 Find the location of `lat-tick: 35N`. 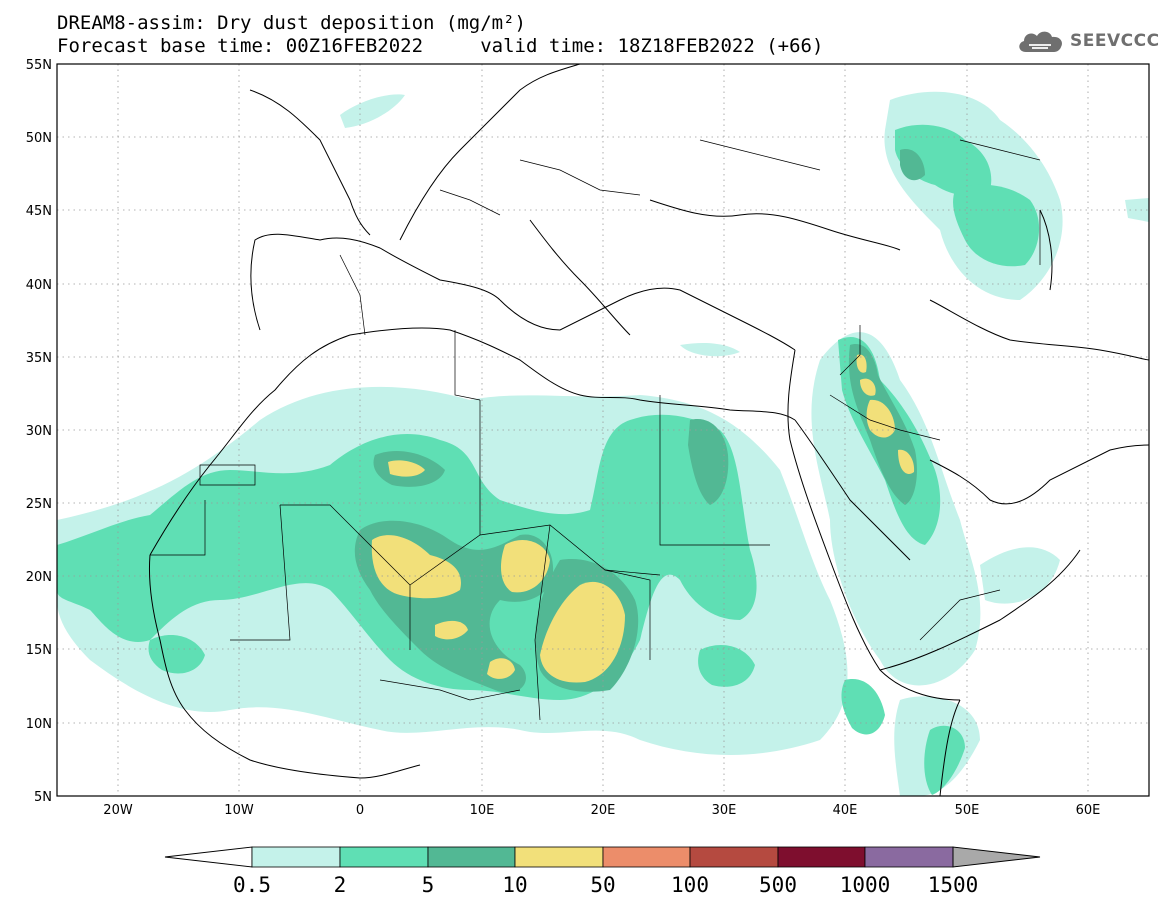

lat-tick: 35N is located at coordinates (39, 358).